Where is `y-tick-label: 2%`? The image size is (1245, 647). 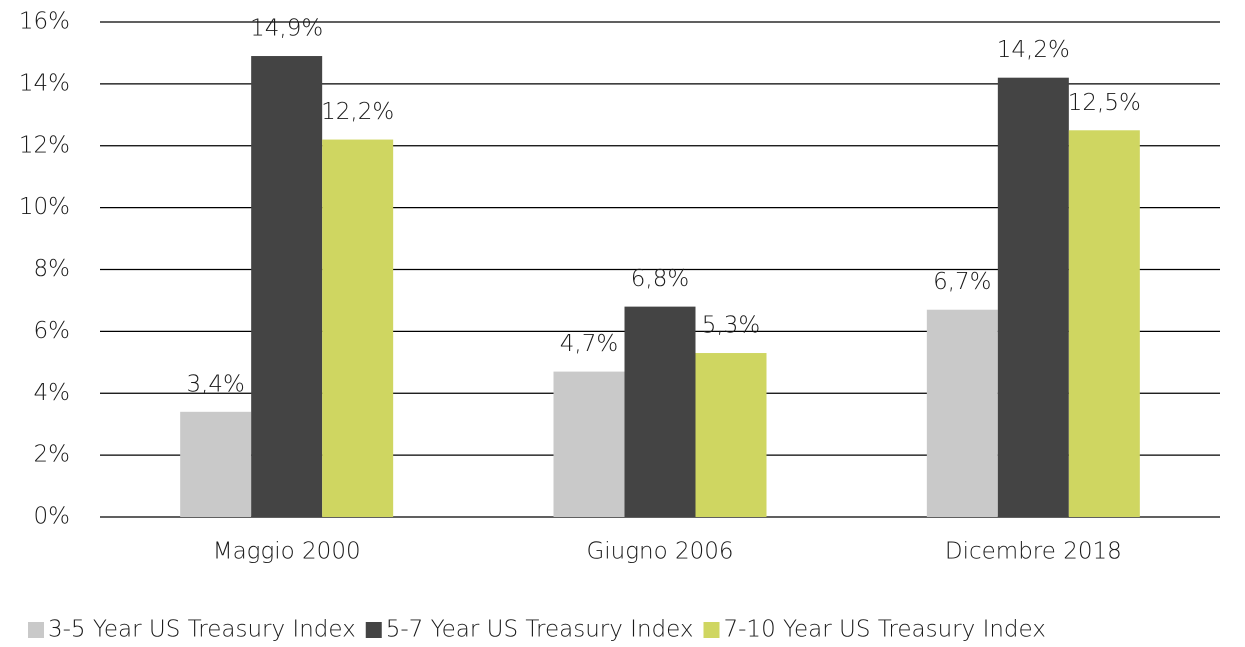 y-tick-label: 2% is located at coordinates (52, 455).